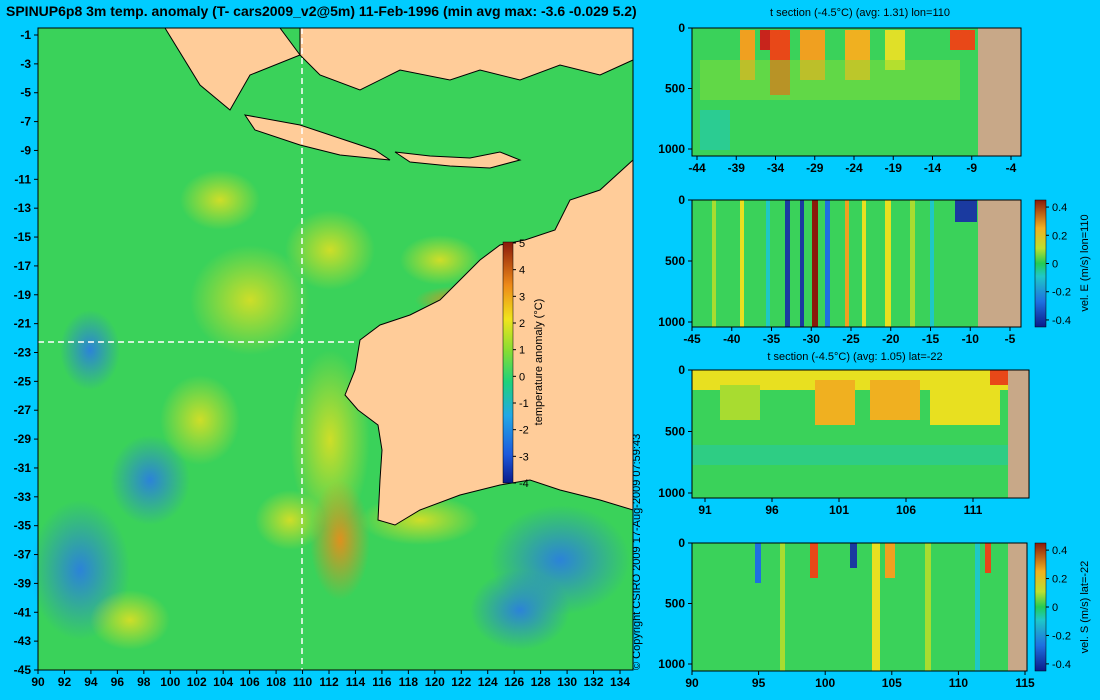  What do you see at coordinates (508, 362) in the screenshot?
I see `temperature-colorbar` at bounding box center [508, 362].